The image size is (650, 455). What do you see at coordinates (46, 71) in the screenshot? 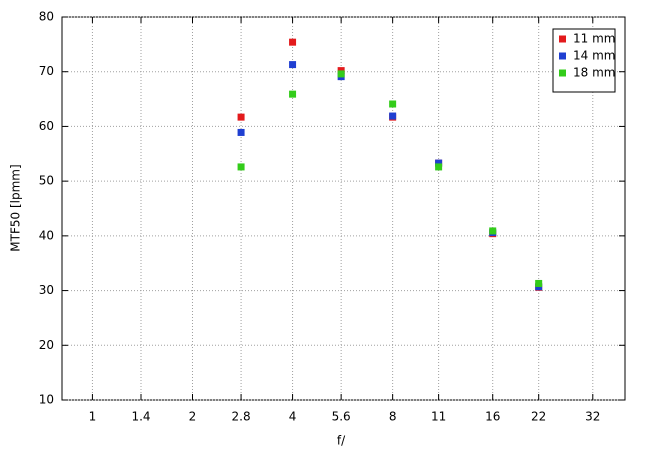
I see `y-tick-label: 70` at bounding box center [46, 71].